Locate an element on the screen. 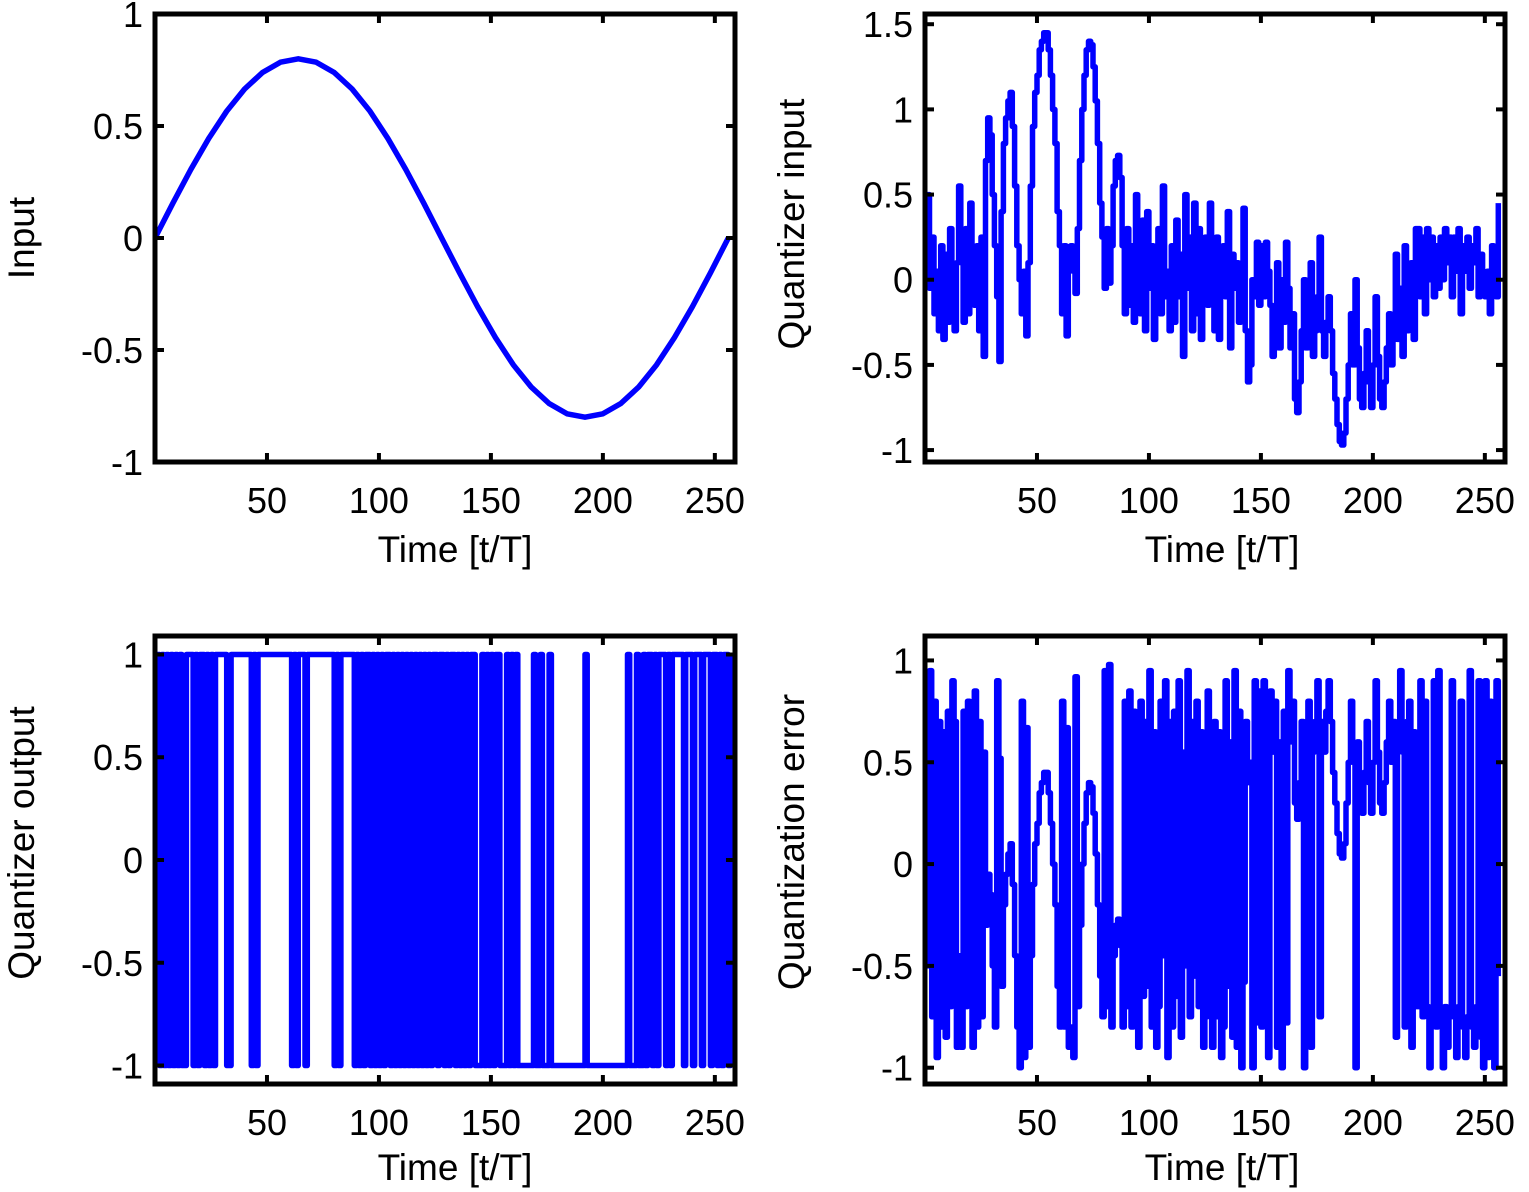 The image size is (1529, 1192). plot-area is located at coordinates (445, 238).